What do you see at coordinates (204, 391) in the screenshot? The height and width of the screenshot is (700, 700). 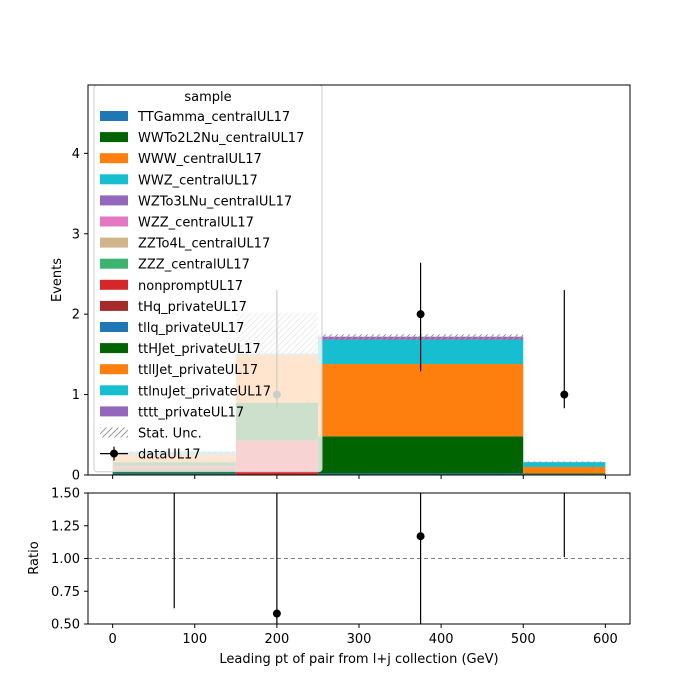 I see `legend-label-ttlnuJet_privateUL17: ttlnuJet_privateUL17` at bounding box center [204, 391].